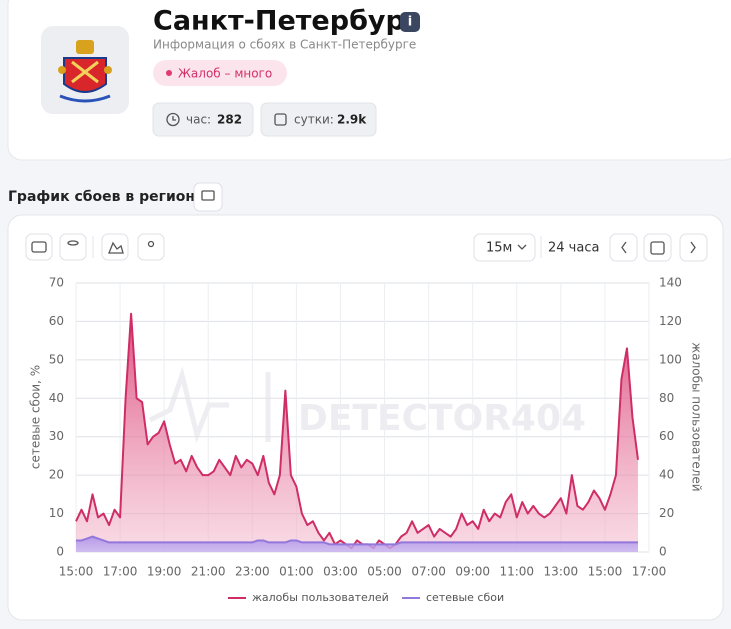 Image resolution: width=731 pixels, height=629 pixels. What do you see at coordinates (73, 243) in the screenshot?
I see `db-icon` at bounding box center [73, 243].